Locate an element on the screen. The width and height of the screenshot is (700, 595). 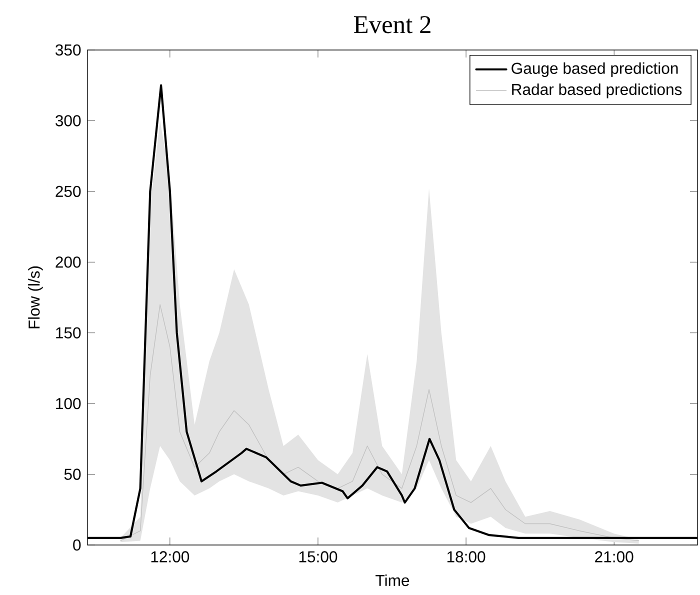
chart-title: Event 2 is located at coordinates (392, 25).